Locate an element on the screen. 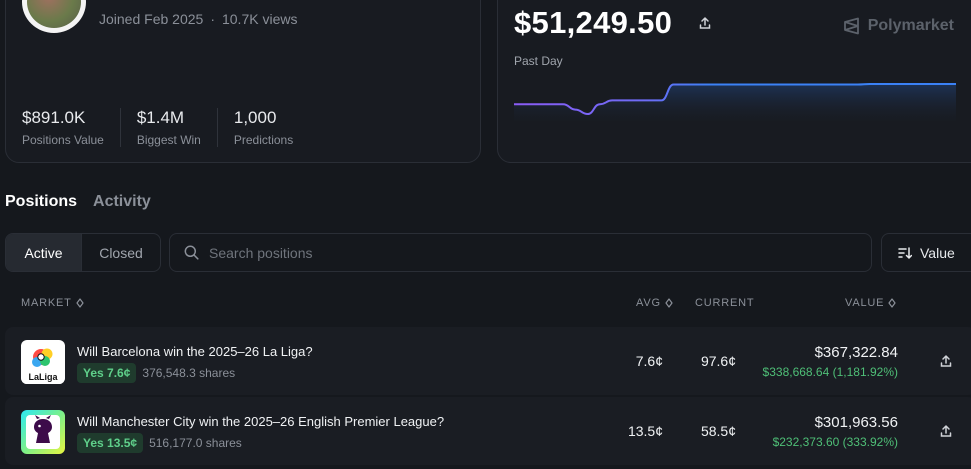 The image size is (971, 469). position-gain: $232,373.60 (333.92%) is located at coordinates (835, 442).